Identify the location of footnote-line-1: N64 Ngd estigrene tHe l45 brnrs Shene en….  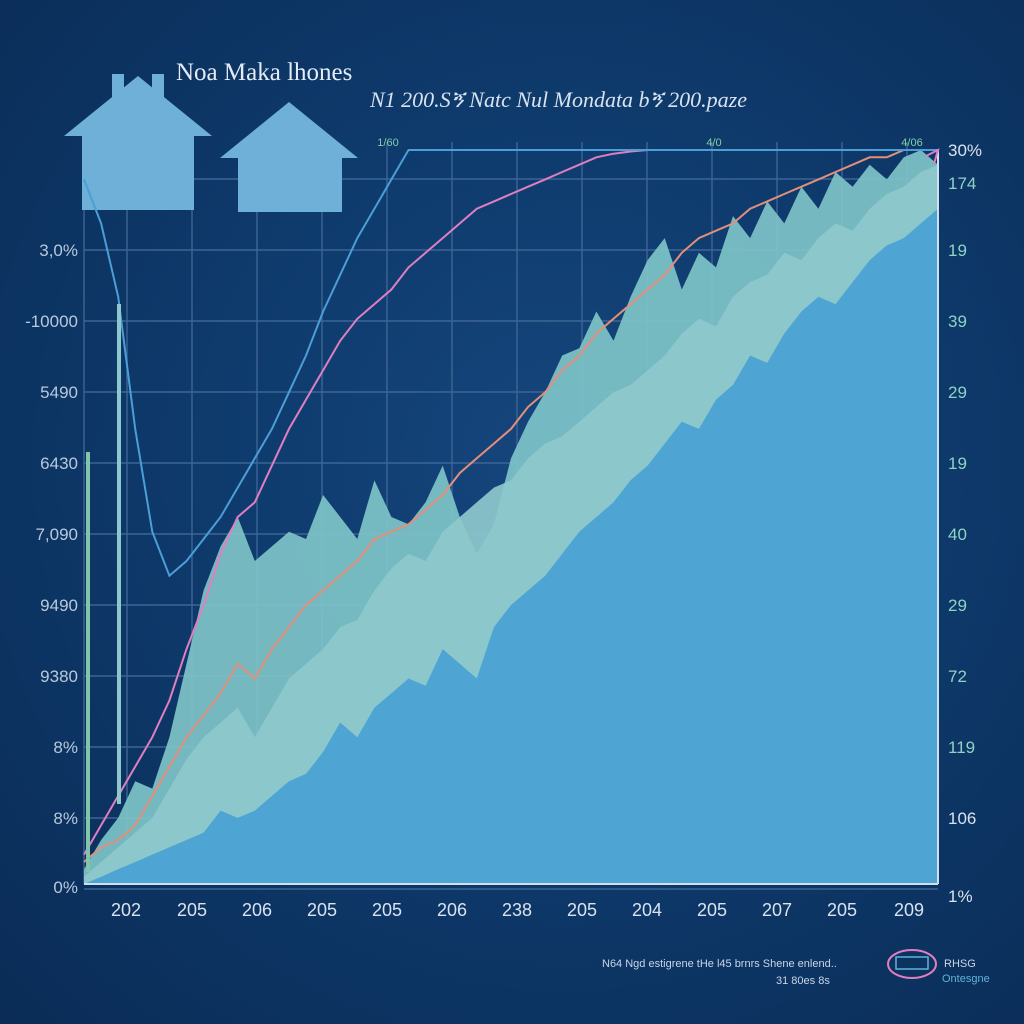
(719, 964).